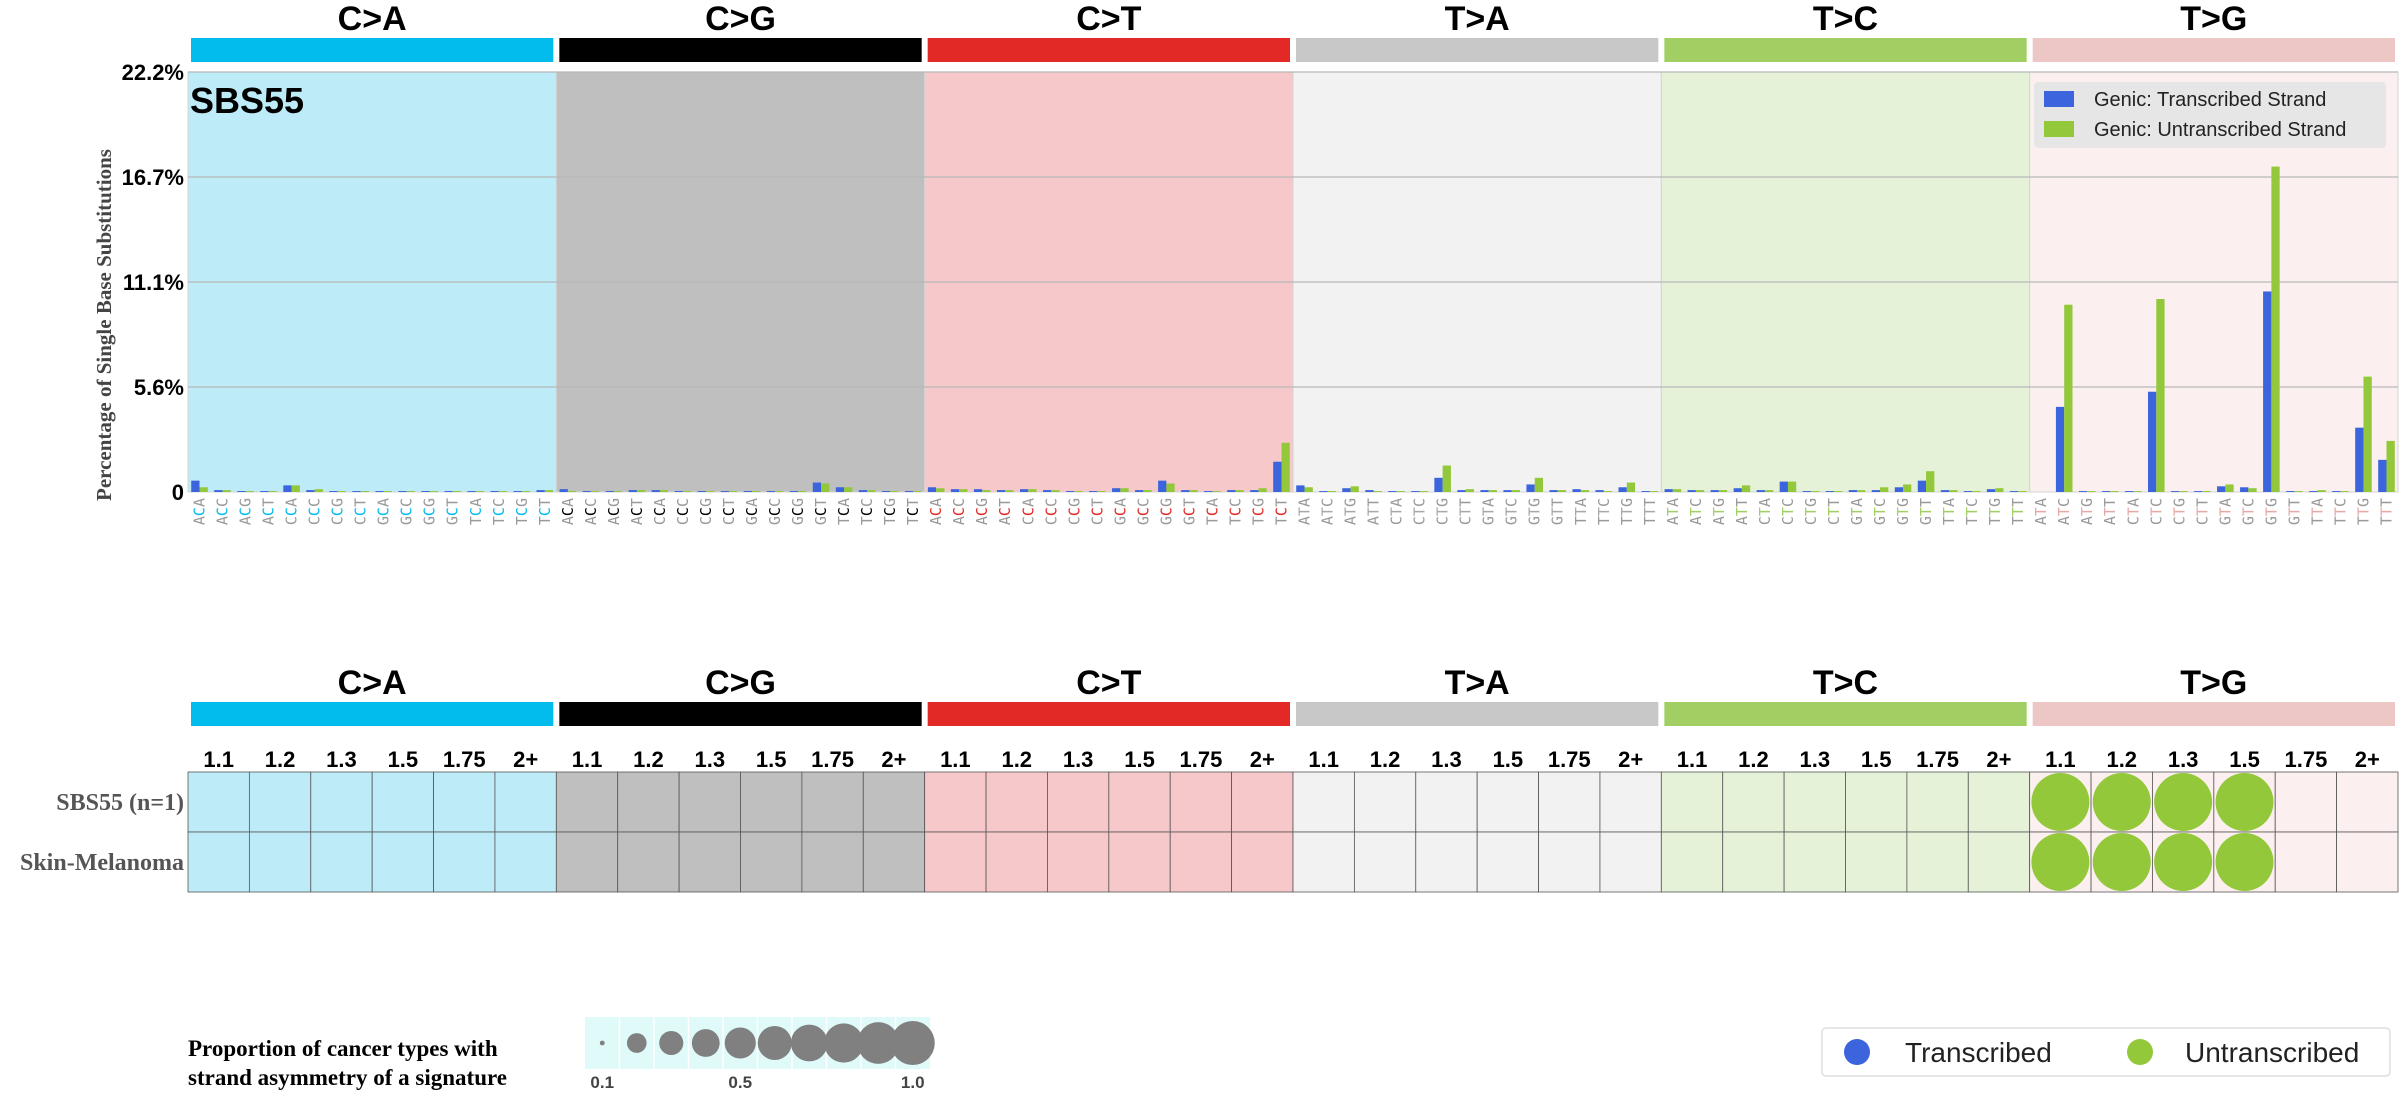 The width and height of the screenshot is (2400, 1095). I want to click on x-tick-label: ATA, so click(1673, 511).